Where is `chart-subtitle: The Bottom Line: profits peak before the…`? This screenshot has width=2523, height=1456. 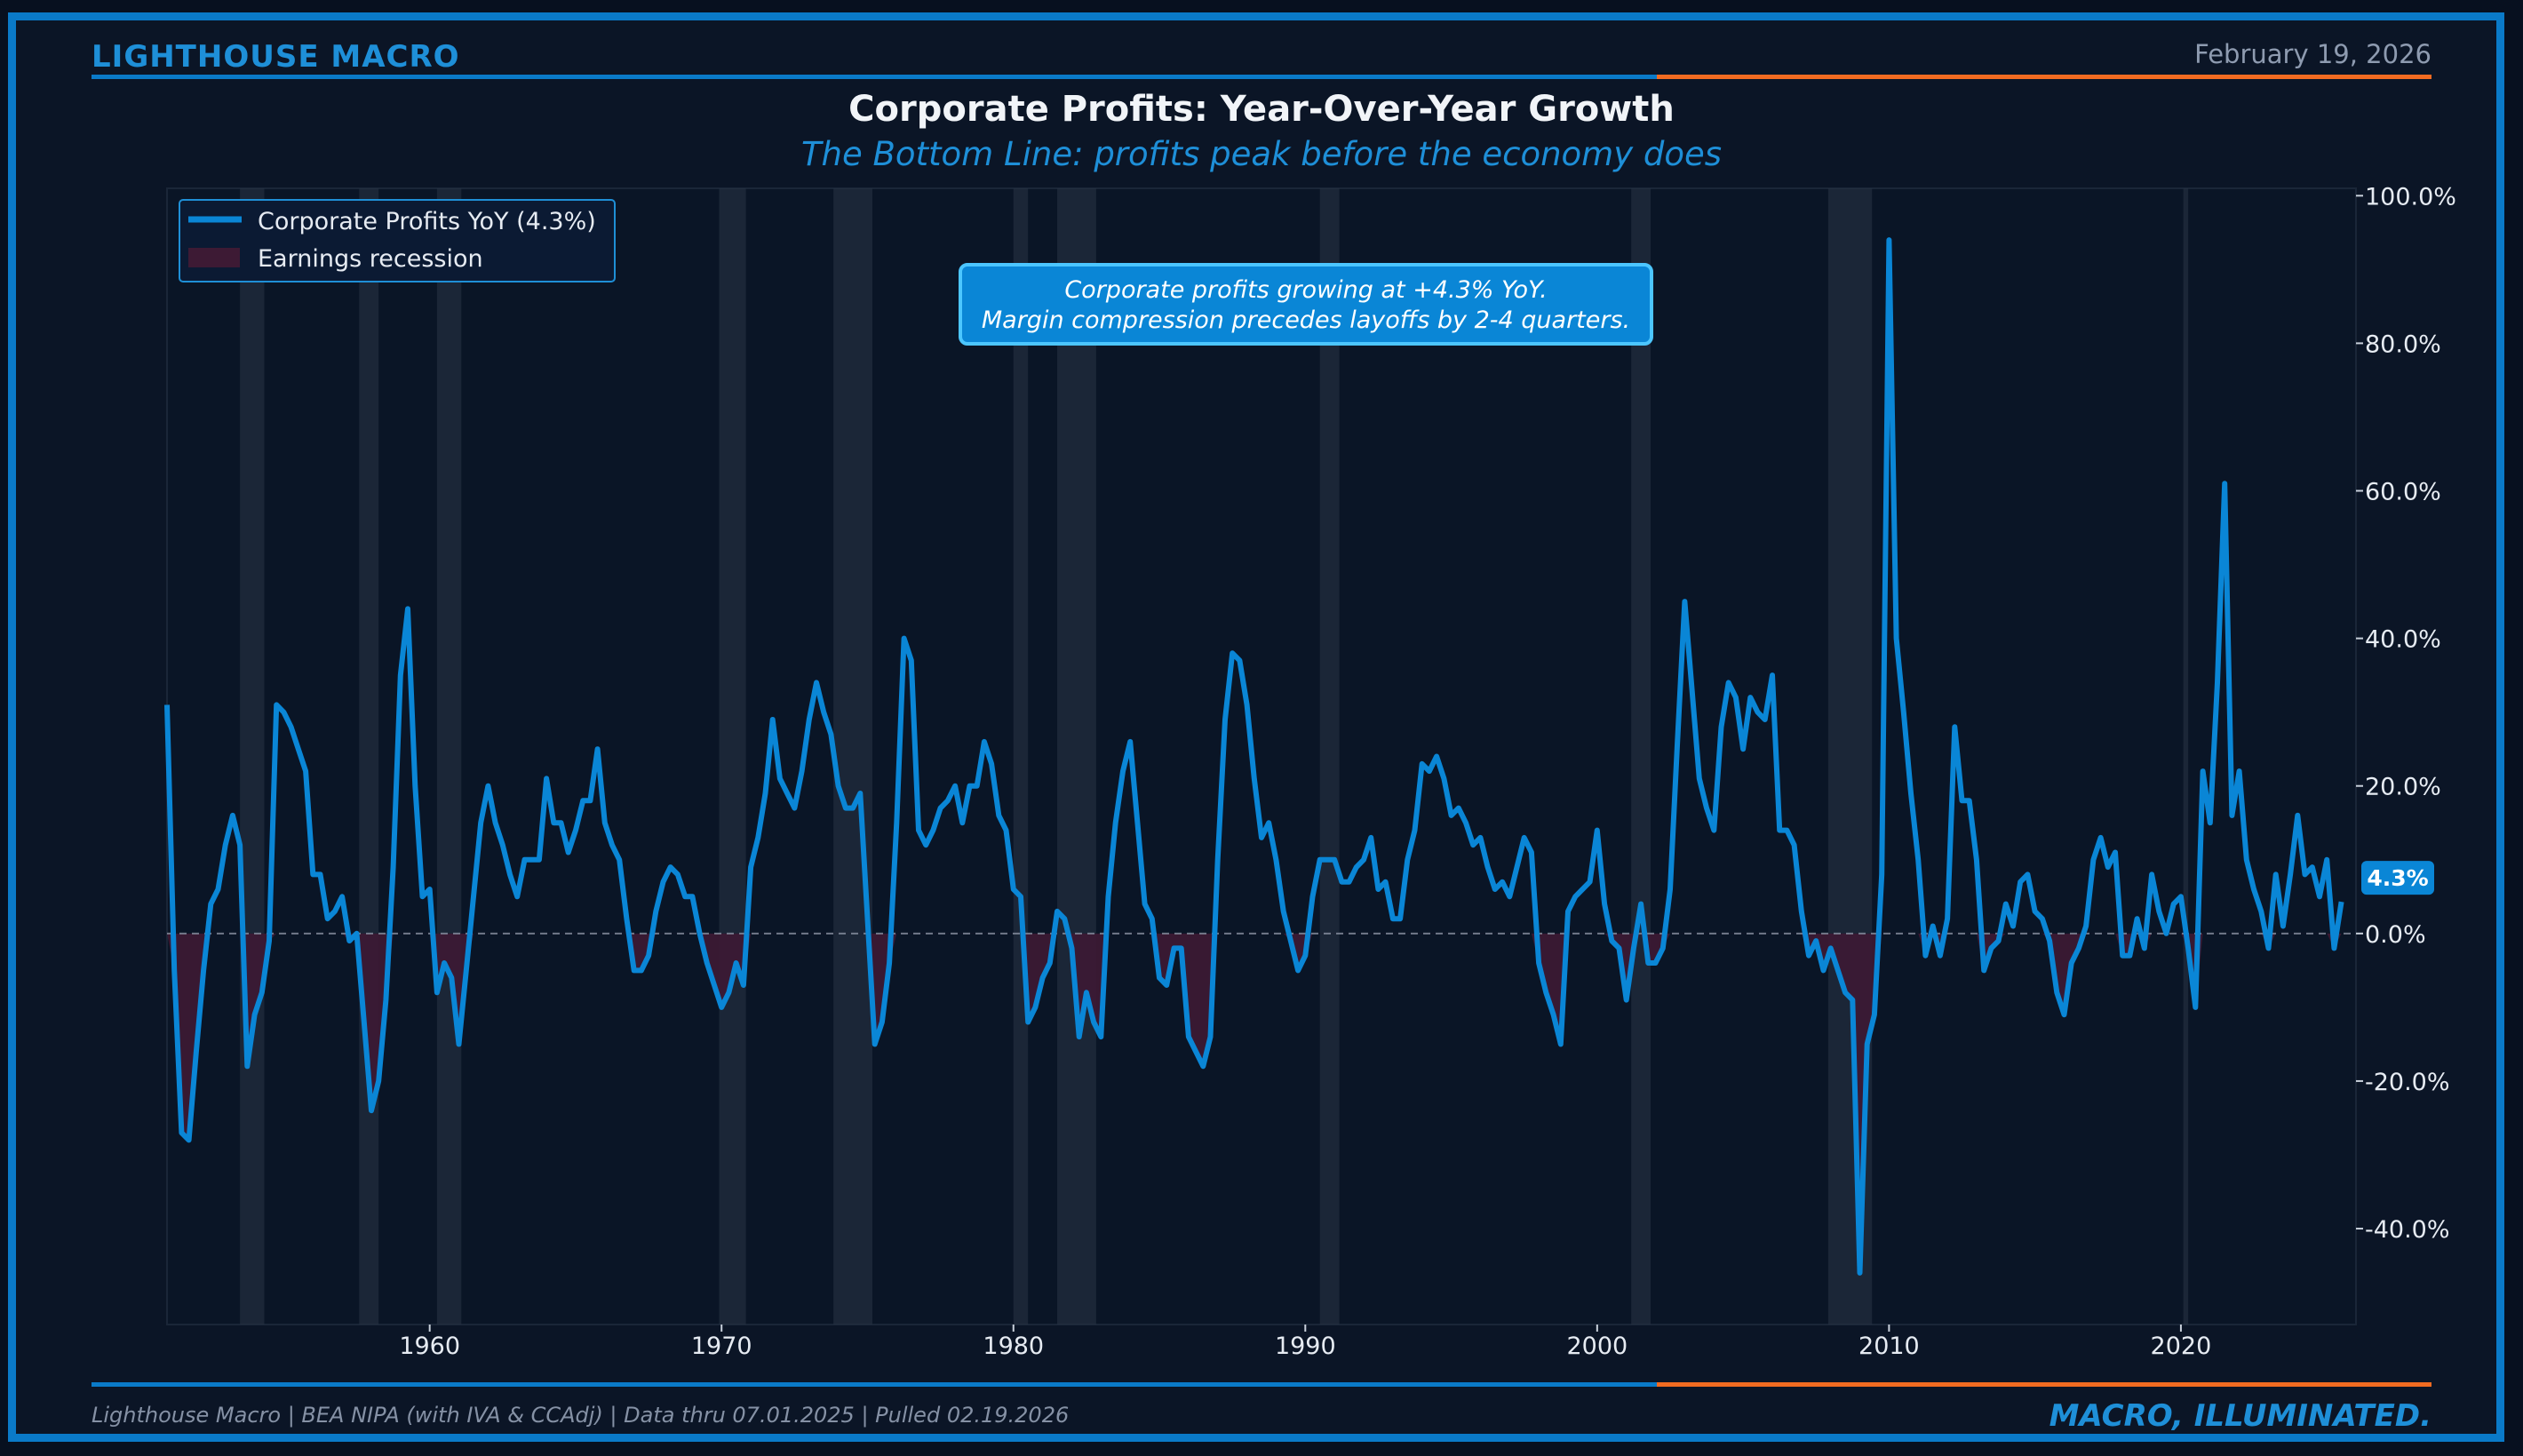 chart-subtitle: The Bottom Line: profits peak before the… is located at coordinates (1261, 154).